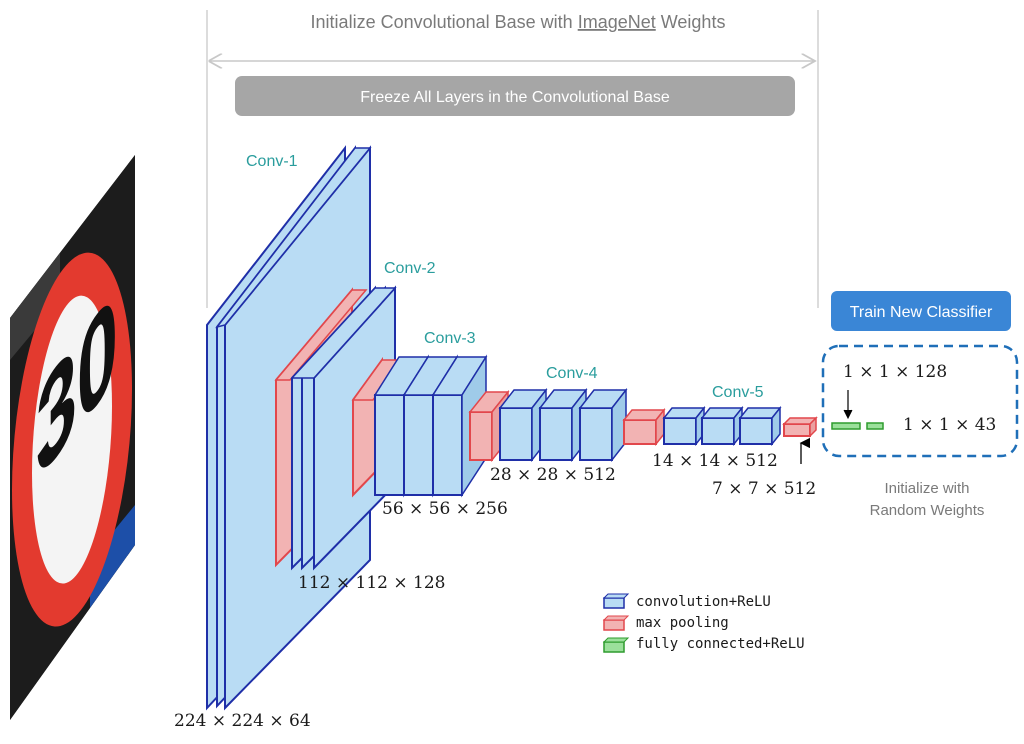 Image resolution: width=1024 pixels, height=744 pixels. What do you see at coordinates (242, 721) in the screenshot?
I see `dim-224: 224 × 224 × 64` at bounding box center [242, 721].